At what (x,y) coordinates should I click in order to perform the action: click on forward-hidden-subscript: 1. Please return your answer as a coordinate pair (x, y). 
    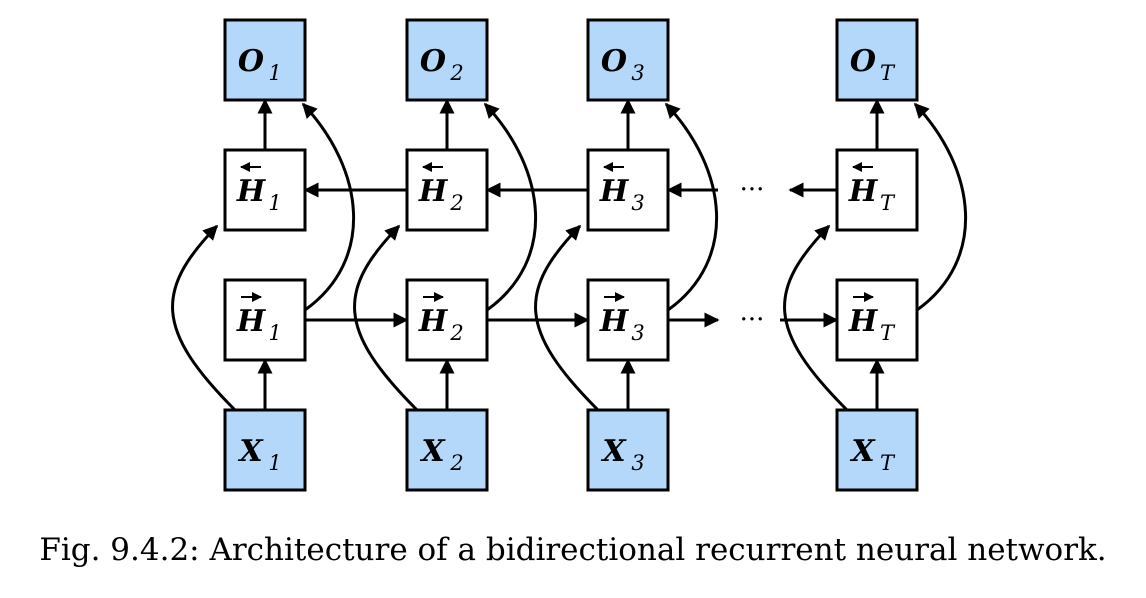
    Looking at the image, I should click on (274, 333).